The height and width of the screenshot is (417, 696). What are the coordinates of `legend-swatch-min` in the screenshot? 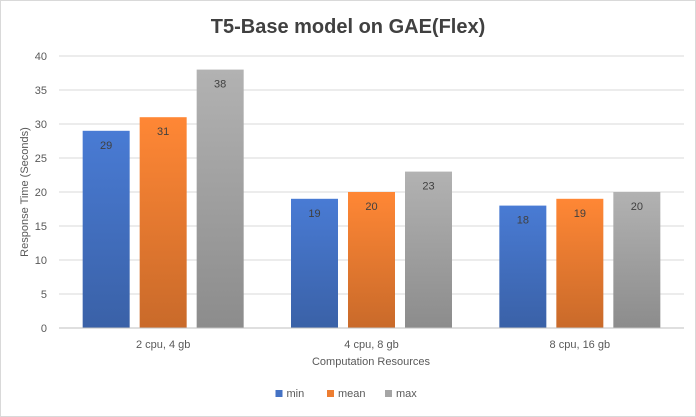 It's located at (279, 393).